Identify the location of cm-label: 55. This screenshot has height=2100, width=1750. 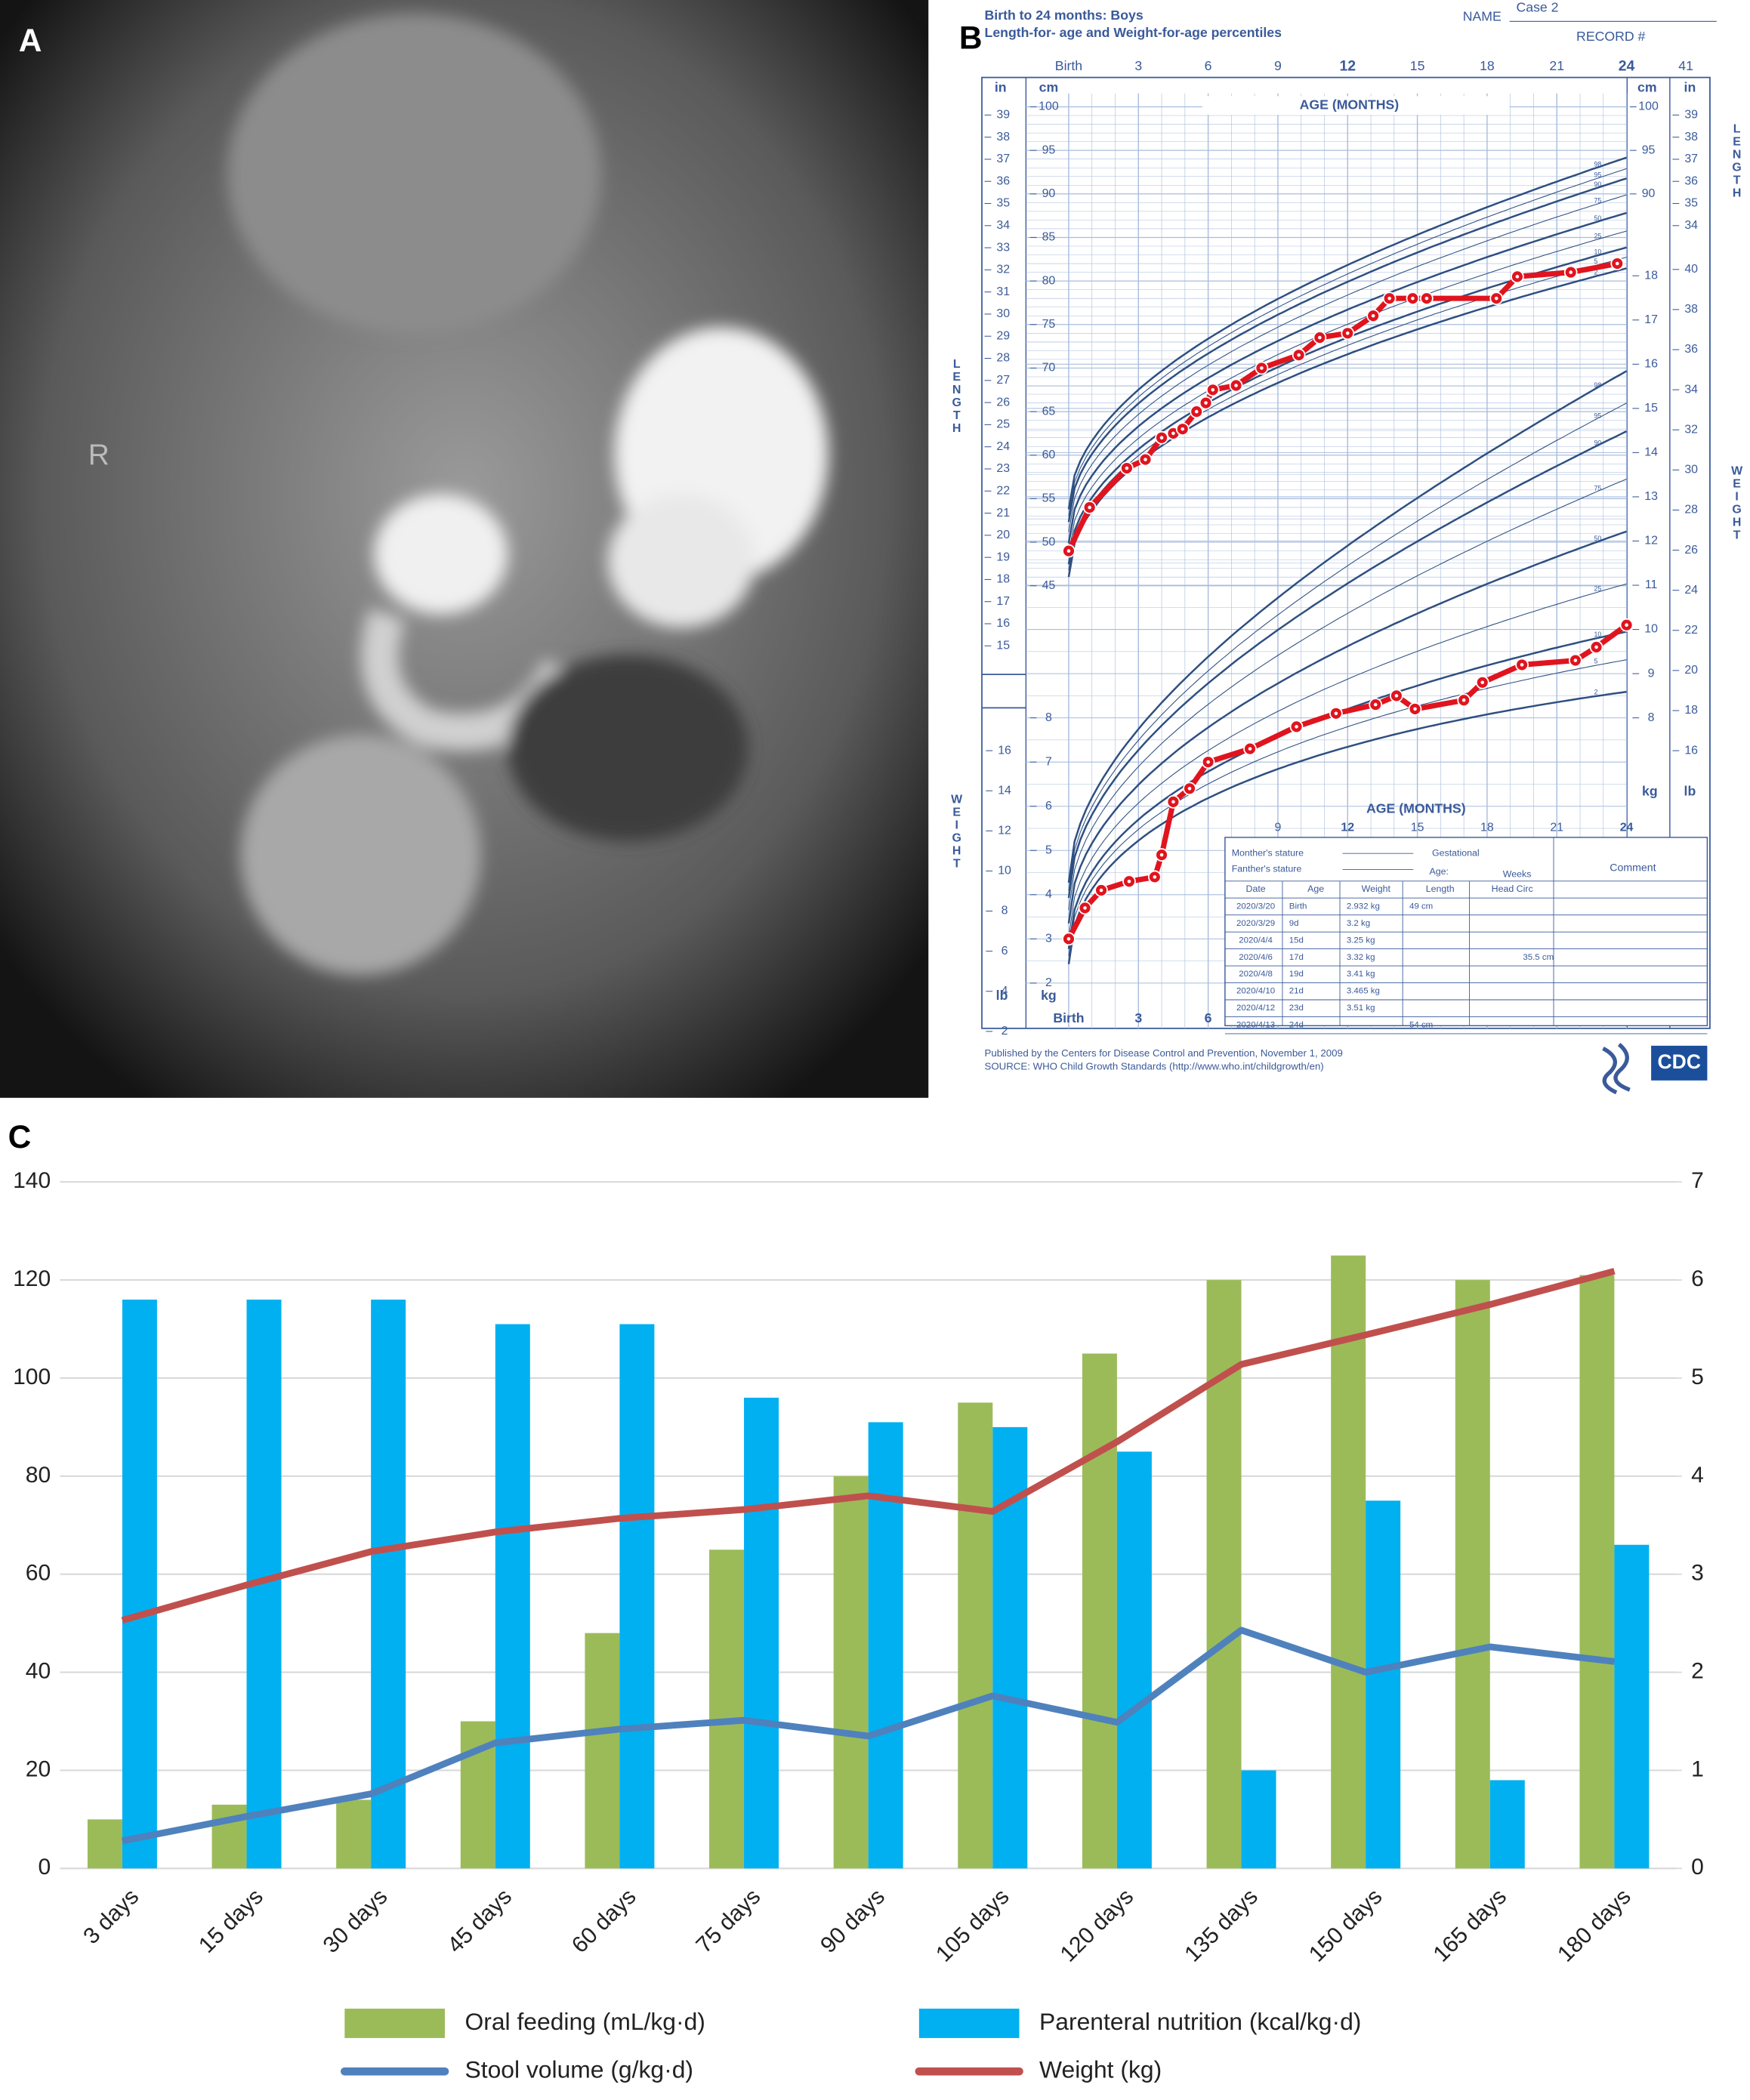
(1049, 498).